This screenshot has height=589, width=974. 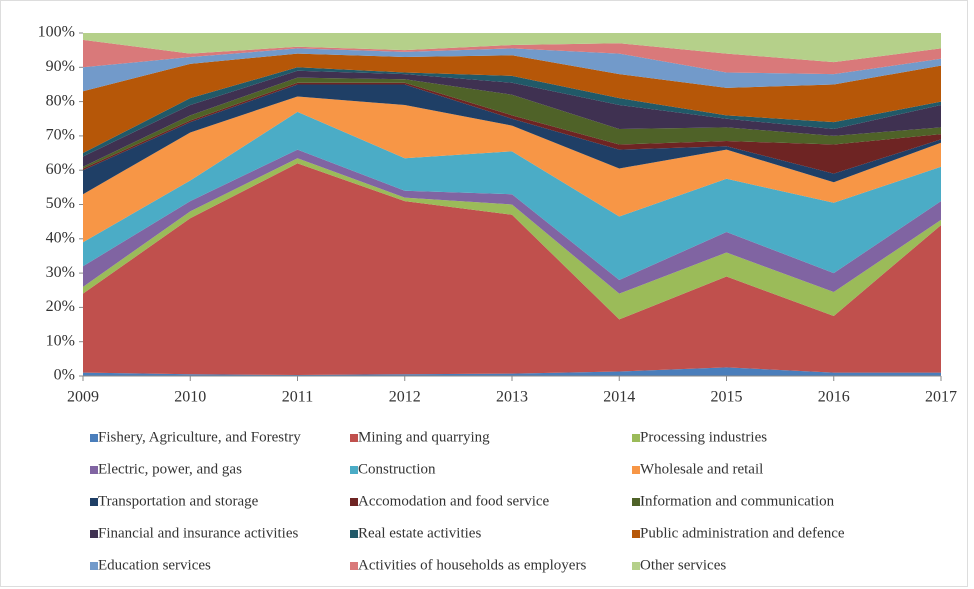 What do you see at coordinates (60, 66) in the screenshot?
I see `y-tick-label: 90%` at bounding box center [60, 66].